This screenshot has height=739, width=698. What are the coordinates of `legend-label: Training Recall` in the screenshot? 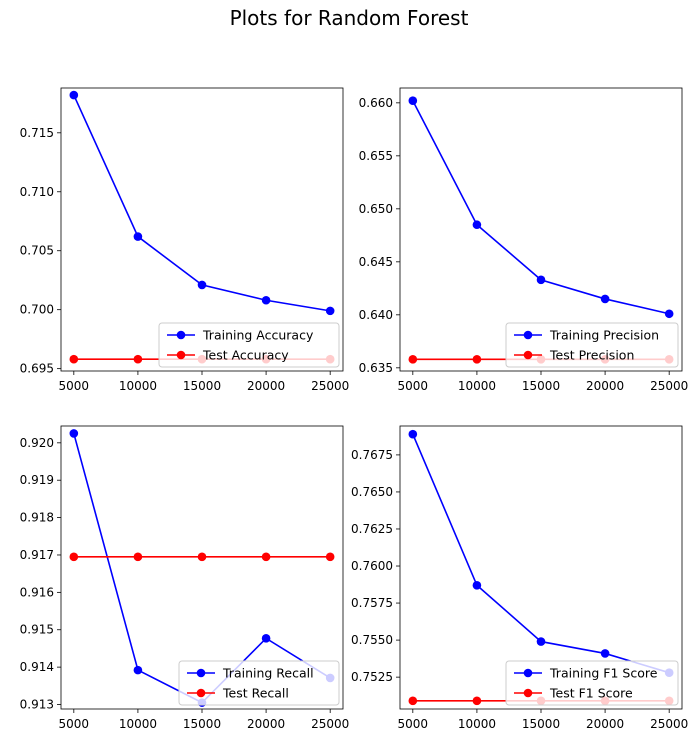 It's located at (268, 673).